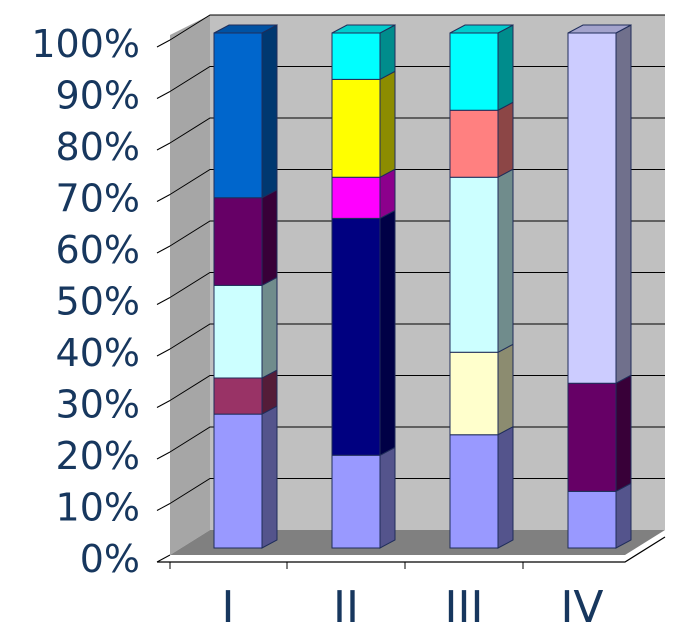  I want to click on y-tick-label: 10%, so click(98, 508).